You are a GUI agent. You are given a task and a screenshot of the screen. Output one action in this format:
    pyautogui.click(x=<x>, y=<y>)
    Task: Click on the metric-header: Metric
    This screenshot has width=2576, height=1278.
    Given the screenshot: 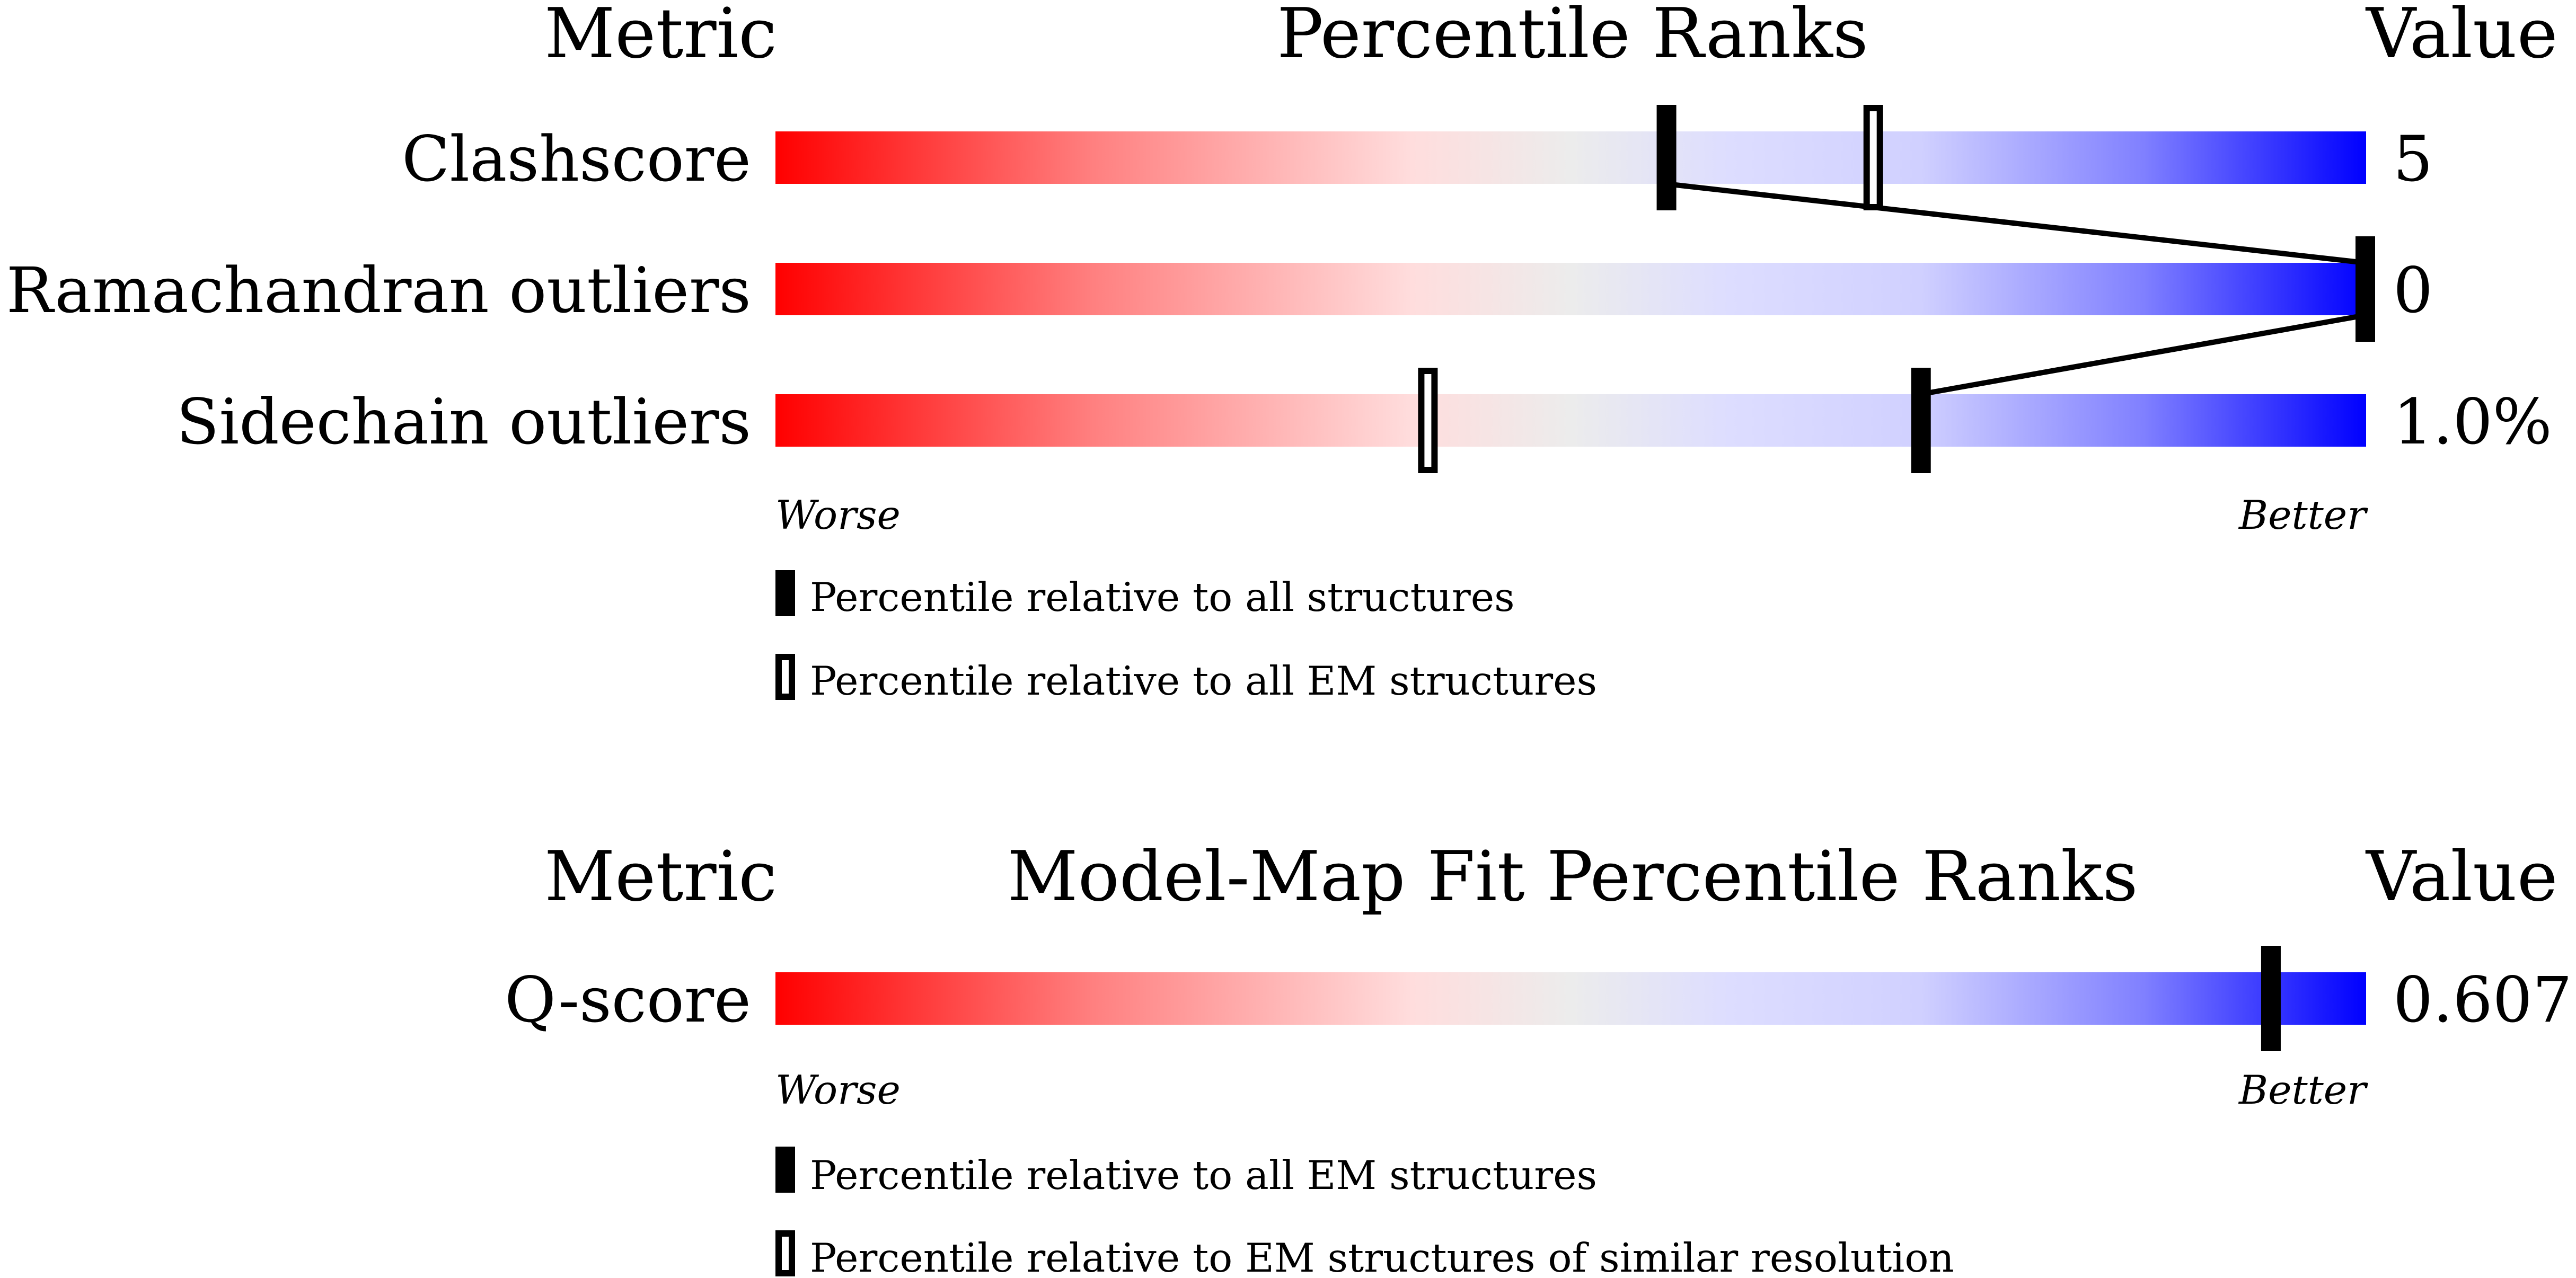 What is the action you would take?
    pyautogui.click(x=660, y=37)
    